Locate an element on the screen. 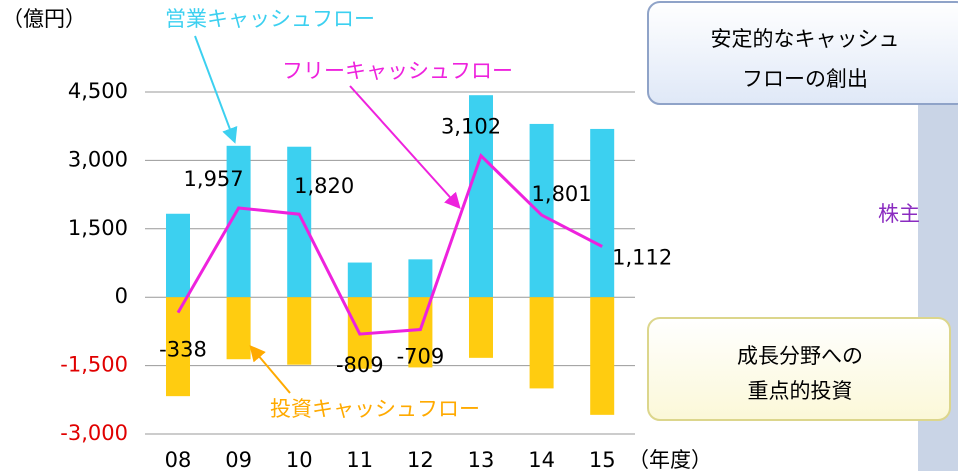 This screenshot has width=958, height=471. side-label: 株主 is located at coordinates (899, 214).